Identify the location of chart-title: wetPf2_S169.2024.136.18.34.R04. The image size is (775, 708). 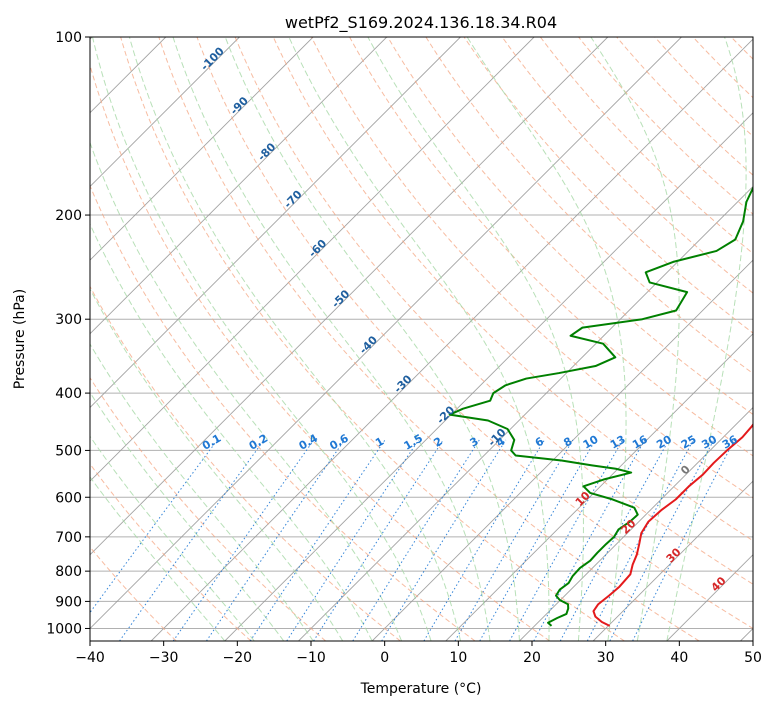
(421, 23).